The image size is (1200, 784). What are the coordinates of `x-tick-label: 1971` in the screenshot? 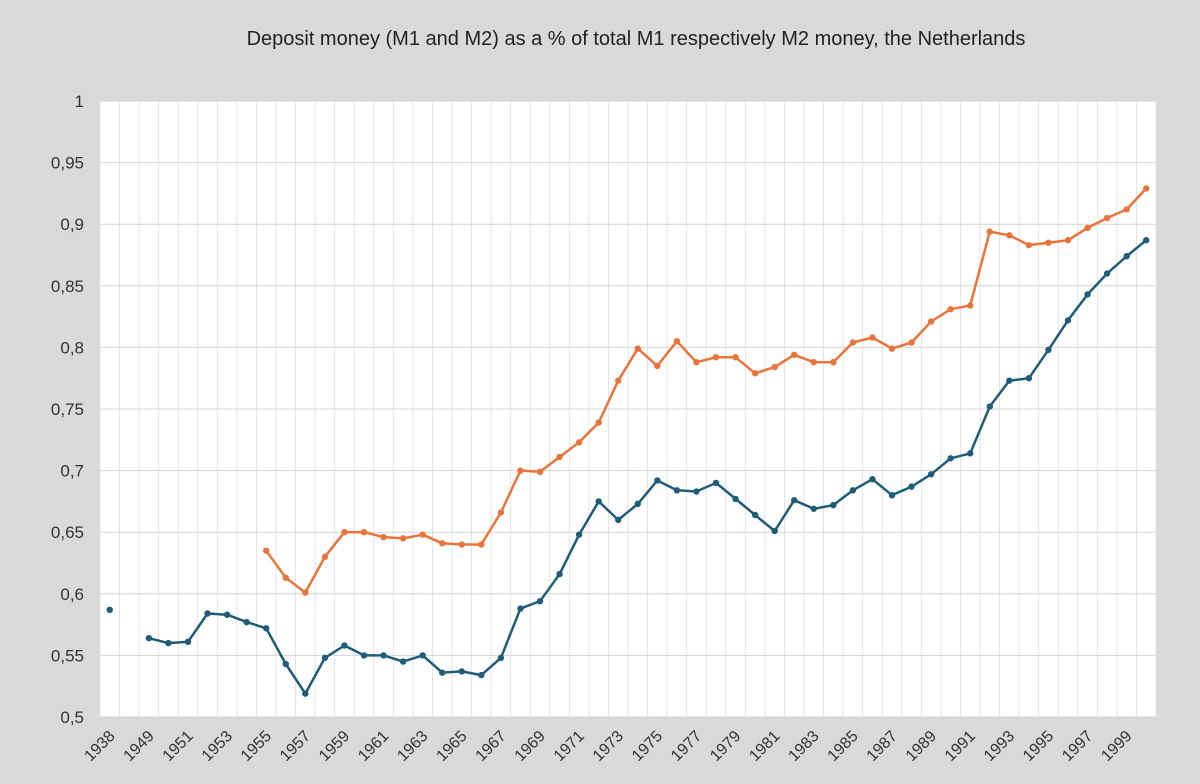 It's located at (569, 746).